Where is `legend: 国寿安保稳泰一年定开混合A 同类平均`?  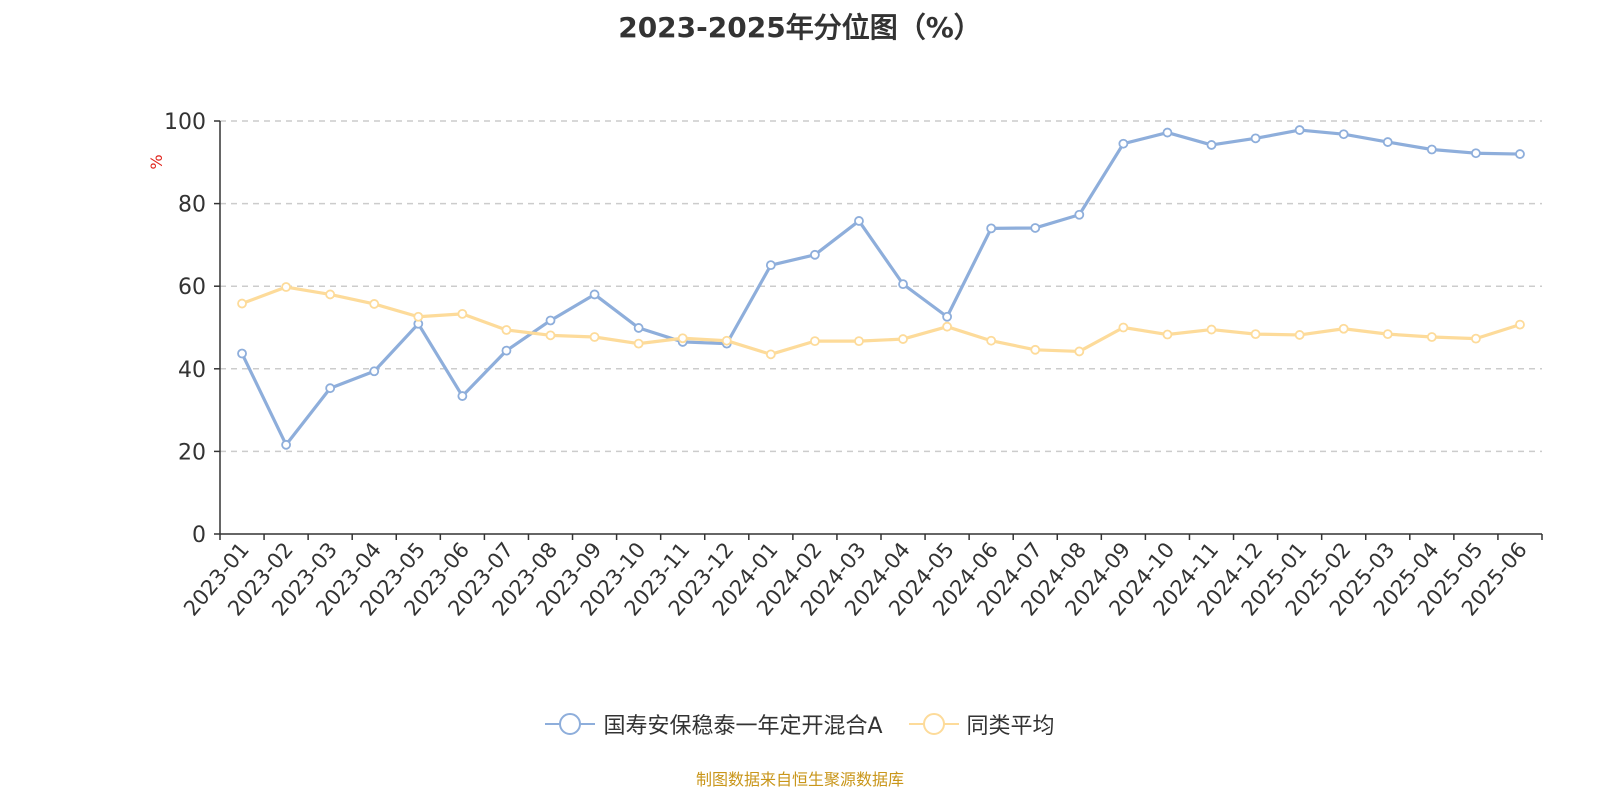
legend: 国寿安保稳泰一年定开混合A 同类平均 is located at coordinates (800, 724).